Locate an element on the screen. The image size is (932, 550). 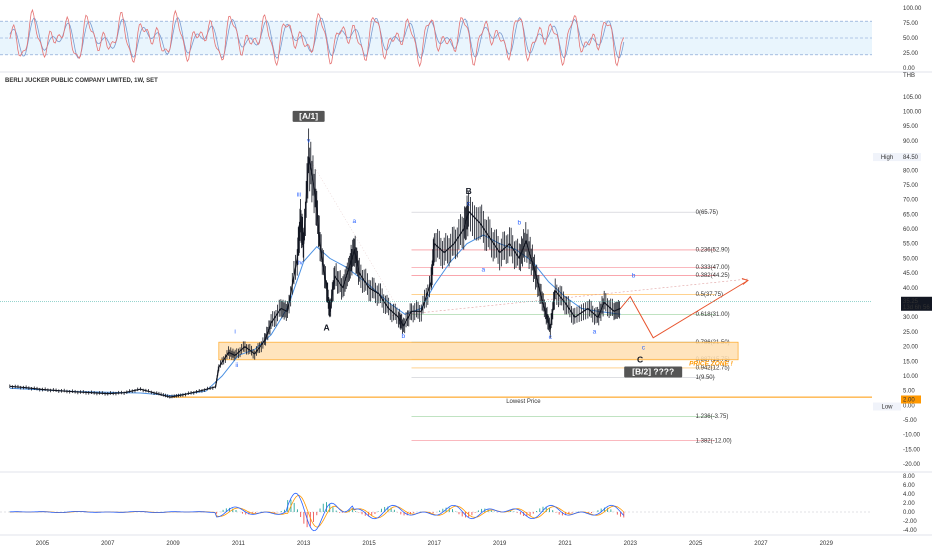
y-tick-label: -10.00 is located at coordinates (912, 436).